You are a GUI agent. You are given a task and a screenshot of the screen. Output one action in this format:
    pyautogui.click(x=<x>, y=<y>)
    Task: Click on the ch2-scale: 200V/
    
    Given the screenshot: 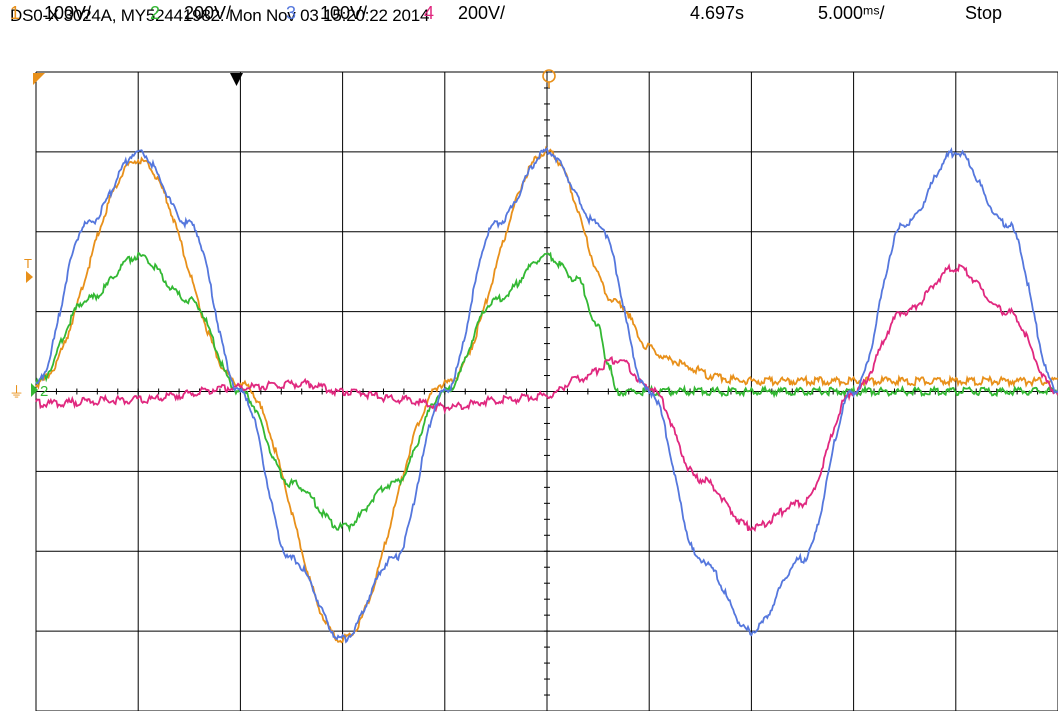 What is the action you would take?
    pyautogui.click(x=208, y=13)
    